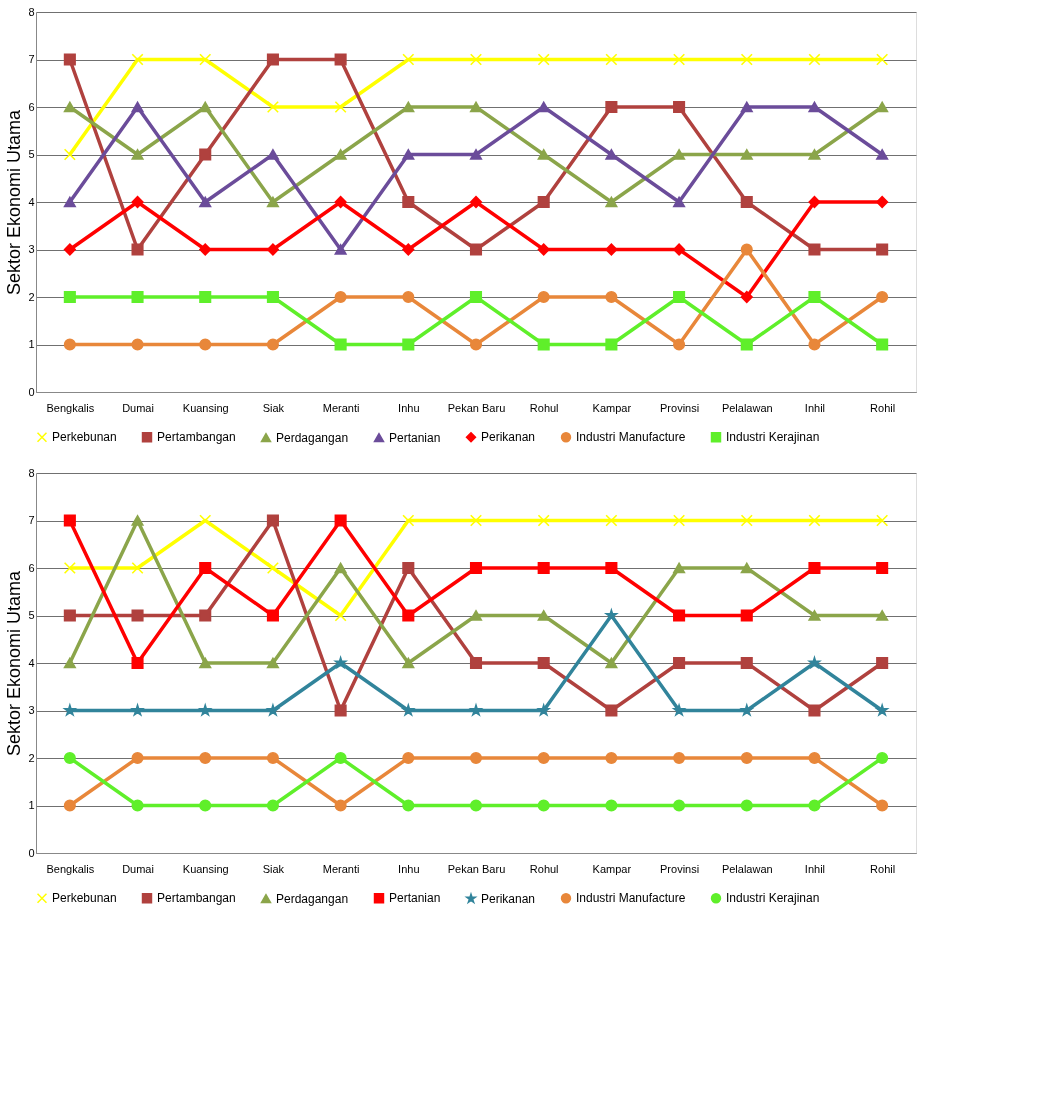 This screenshot has width=1045, height=1097. I want to click on y-tick-label: 6, so click(31, 567).